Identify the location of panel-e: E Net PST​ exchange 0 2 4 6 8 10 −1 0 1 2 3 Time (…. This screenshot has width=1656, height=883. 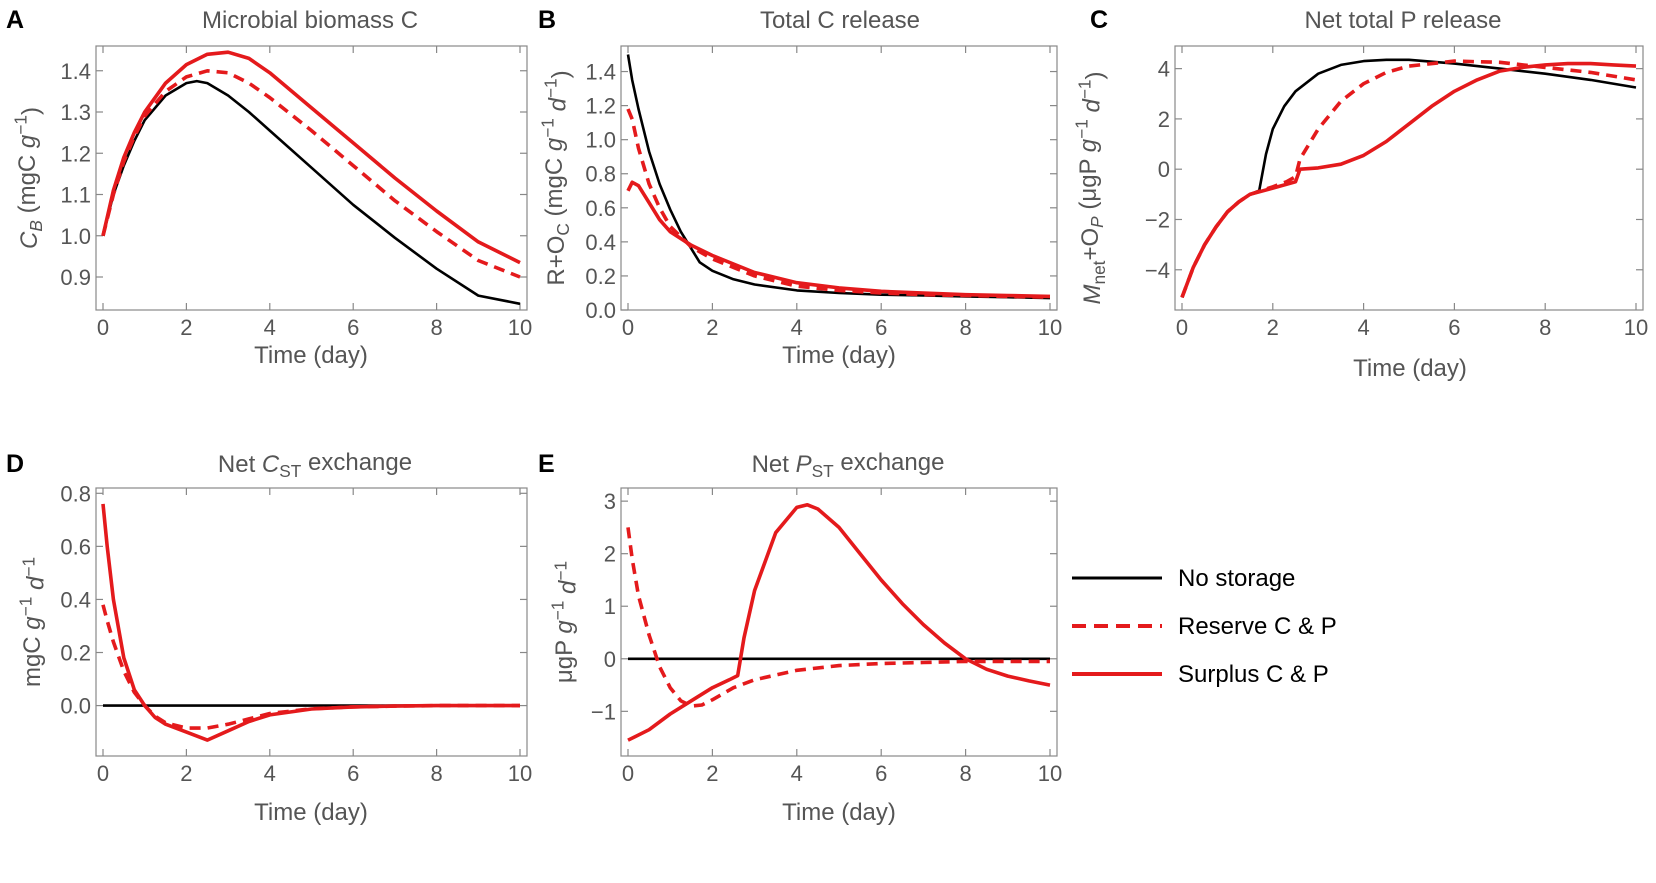
(800, 637).